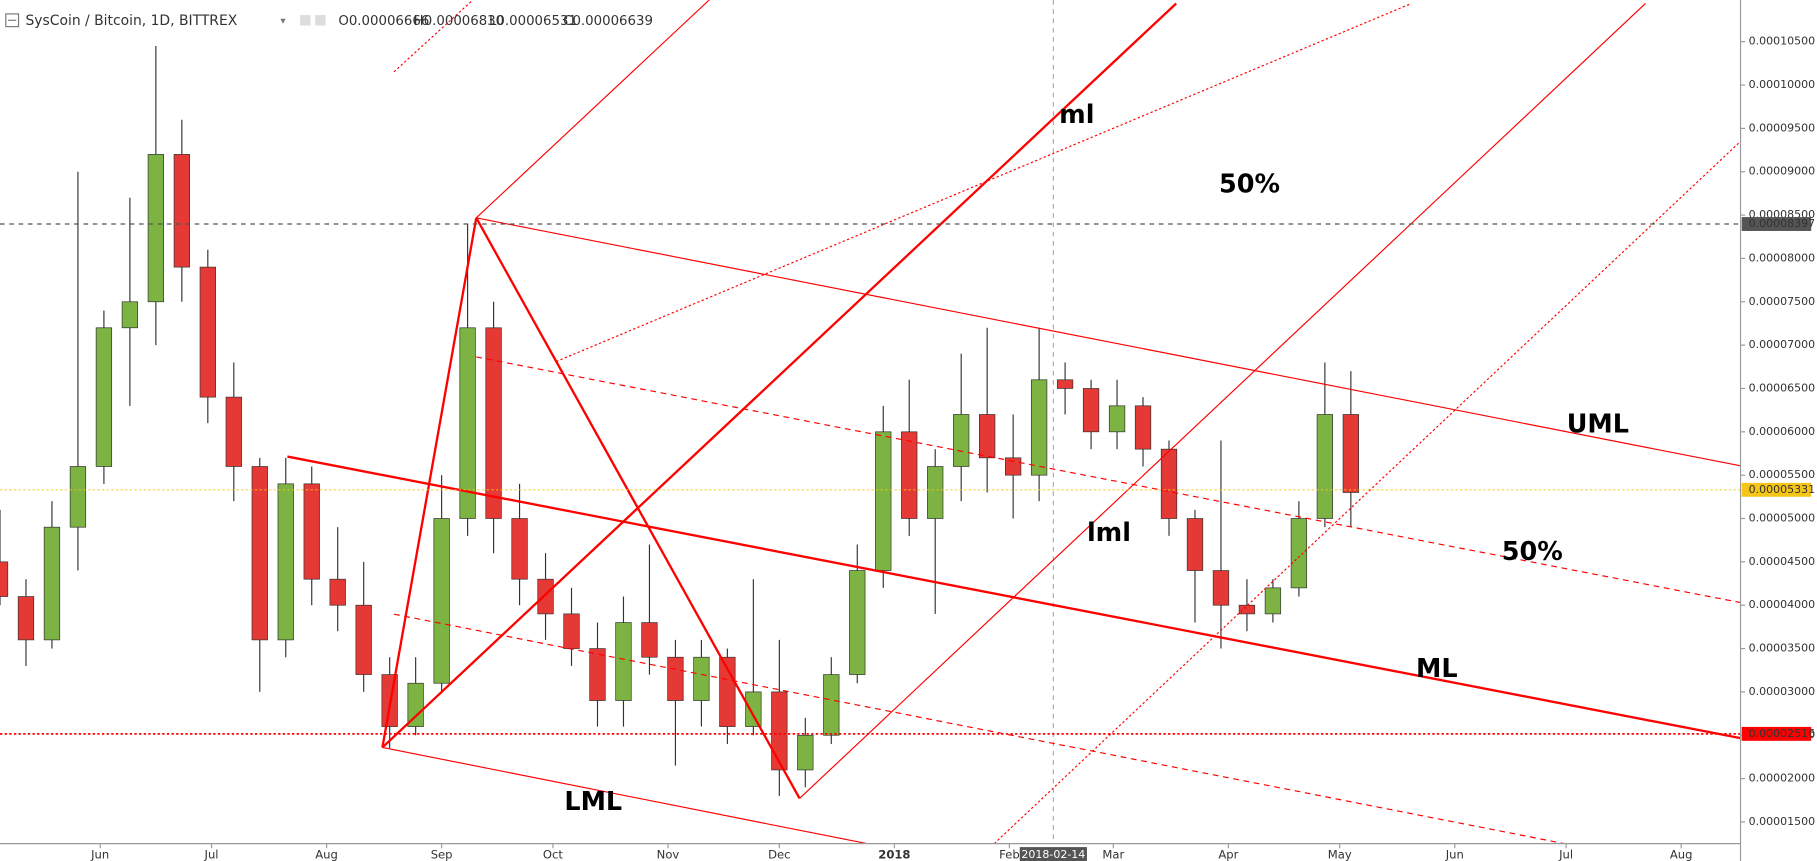 The height and width of the screenshot is (861, 1817). I want to click on price-axis, so click(1778, 430).